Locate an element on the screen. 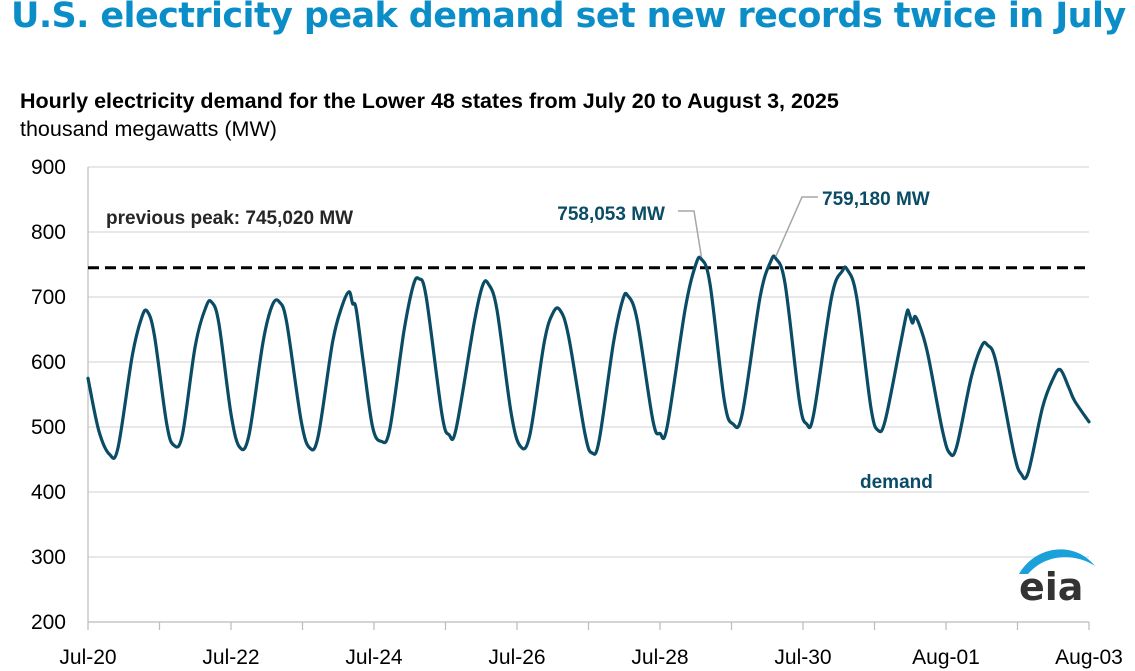  x-tick-label: Aug-03 is located at coordinates (1089, 657).